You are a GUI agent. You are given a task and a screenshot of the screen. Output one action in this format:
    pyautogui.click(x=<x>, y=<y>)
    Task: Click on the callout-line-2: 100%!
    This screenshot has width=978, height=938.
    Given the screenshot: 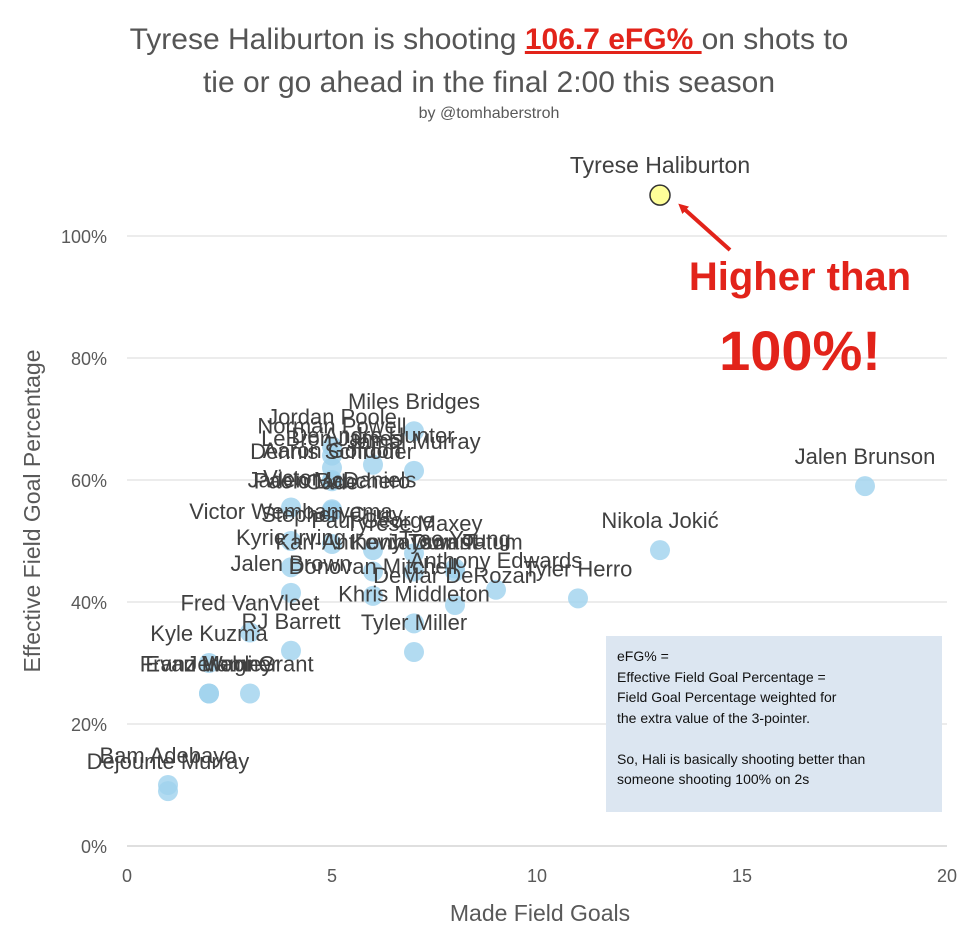 What is the action you would take?
    pyautogui.click(x=800, y=350)
    